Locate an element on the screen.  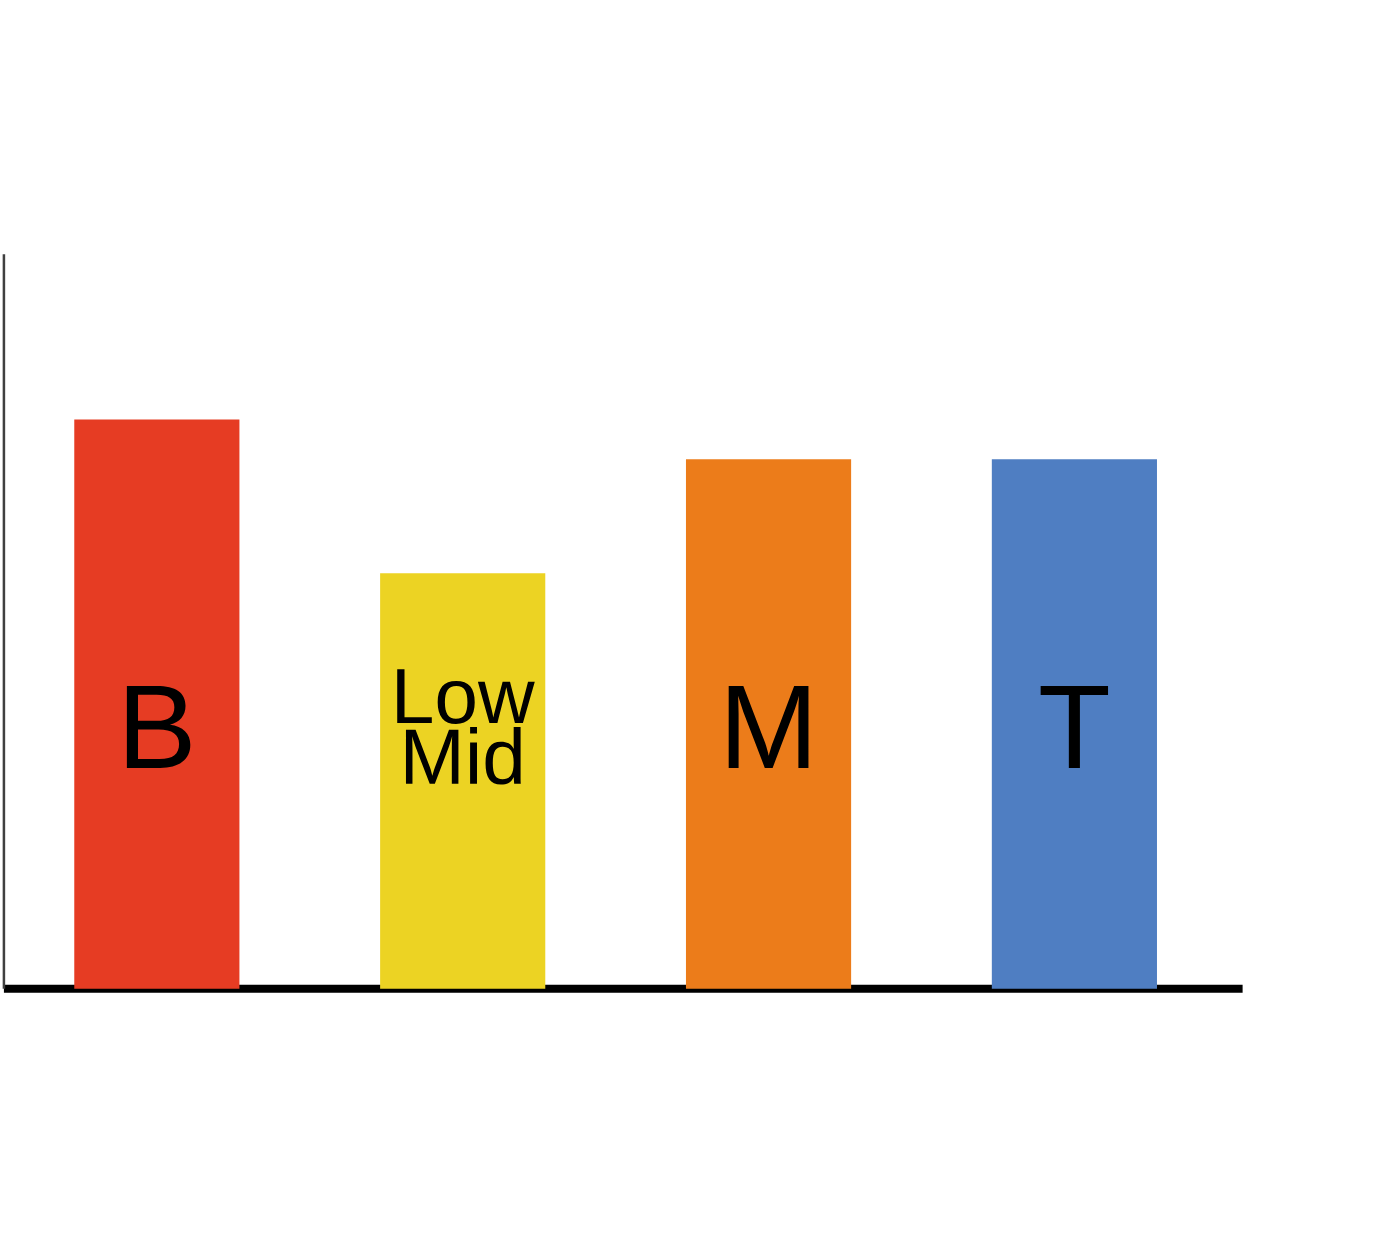
x-tick-label: B is located at coordinates (158, 726).